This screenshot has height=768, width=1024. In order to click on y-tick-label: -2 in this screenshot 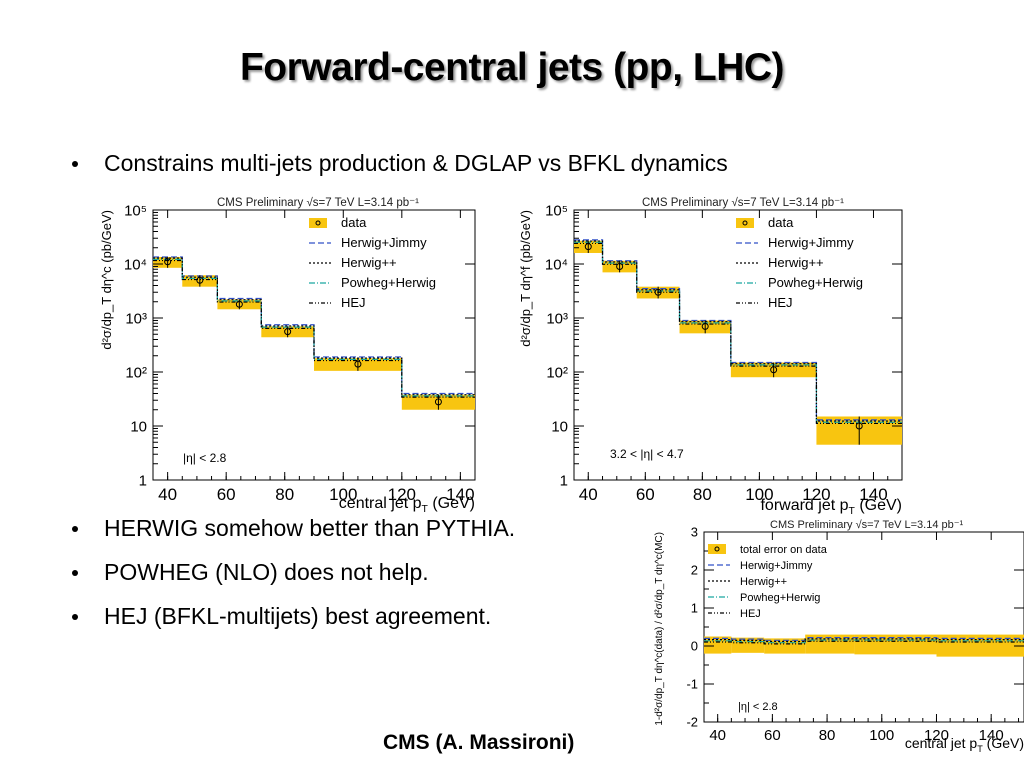, I will do `click(692, 722)`.